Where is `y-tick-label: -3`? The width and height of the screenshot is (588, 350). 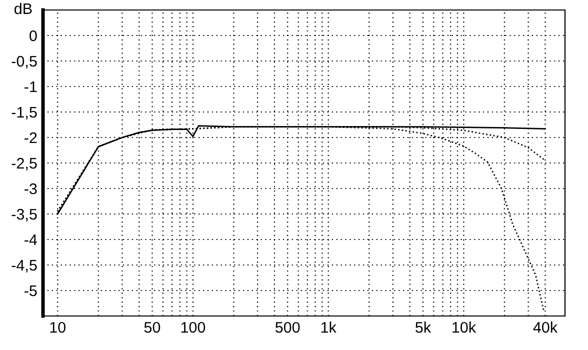
y-tick-label: -3 is located at coordinates (30, 188).